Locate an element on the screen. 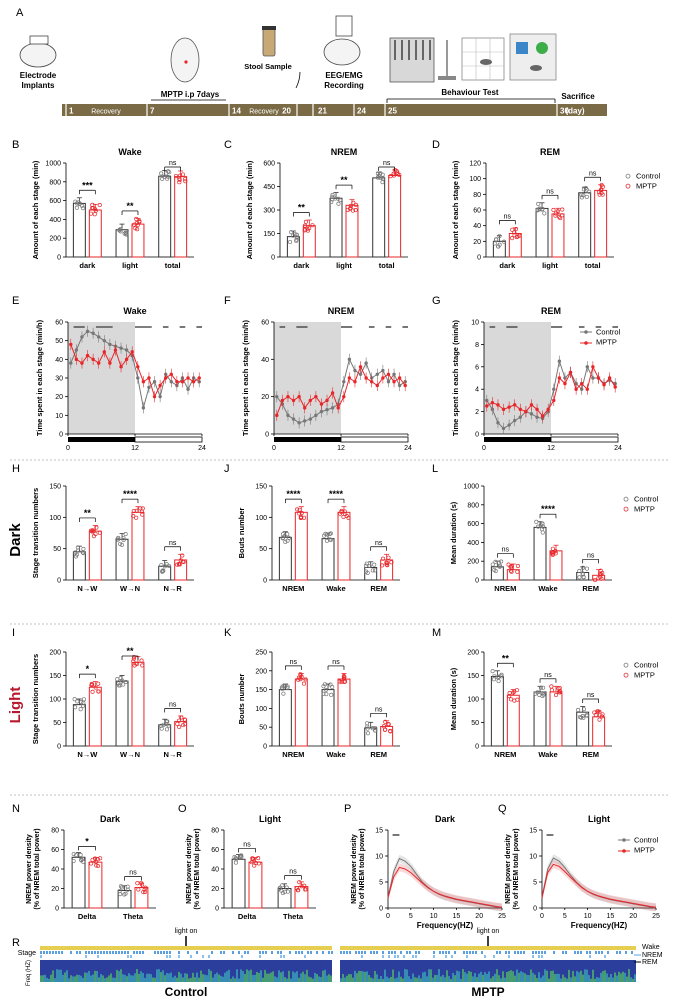 The image size is (677, 999). object-test-icon is located at coordinates (533, 57).